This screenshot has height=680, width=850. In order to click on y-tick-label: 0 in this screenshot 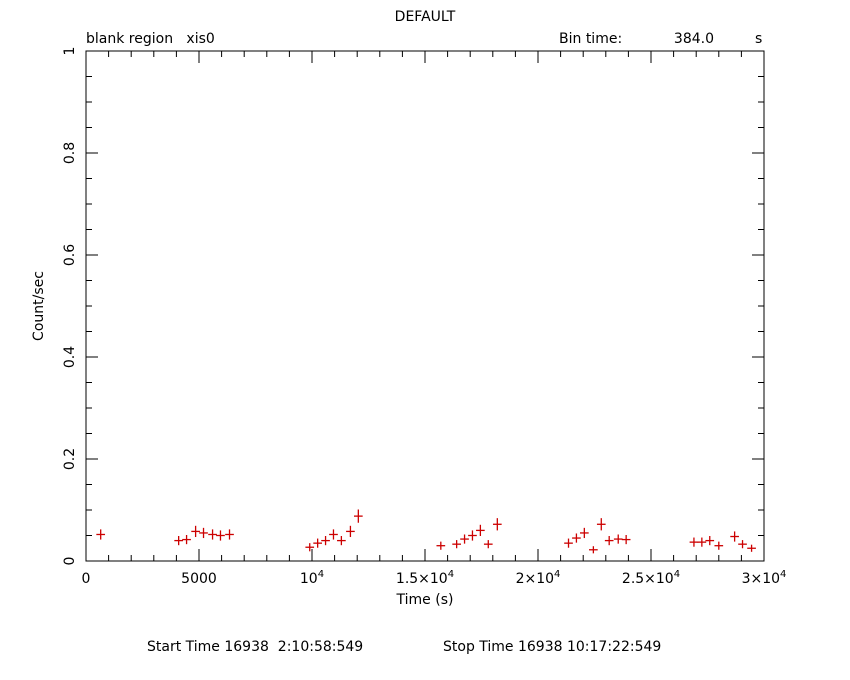, I will do `click(70, 561)`.